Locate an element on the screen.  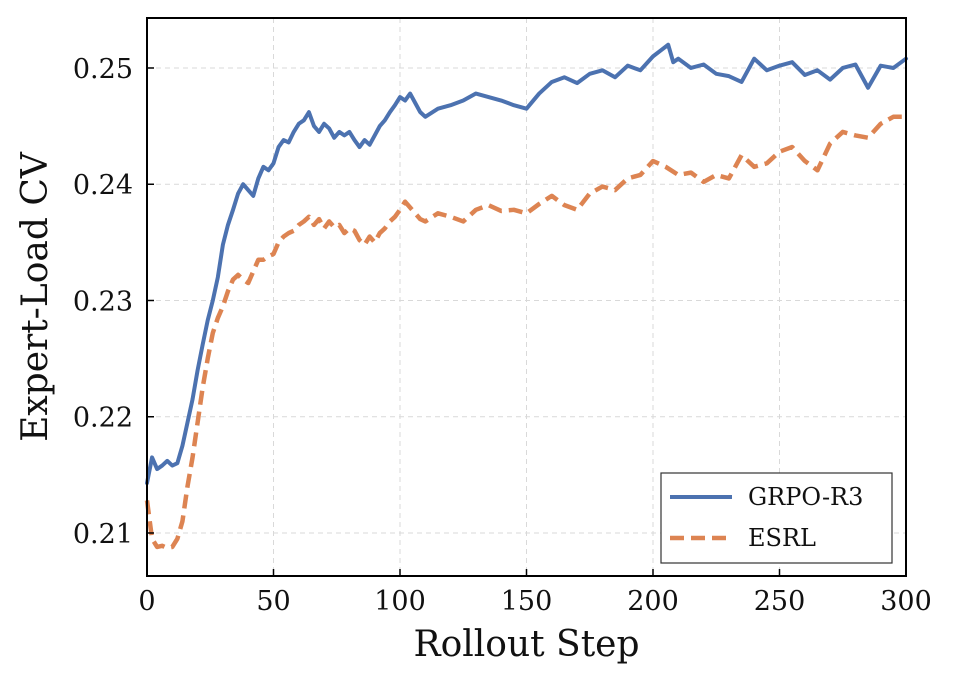
legend: GRPO-R3 ESRL is located at coordinates (776, 518).